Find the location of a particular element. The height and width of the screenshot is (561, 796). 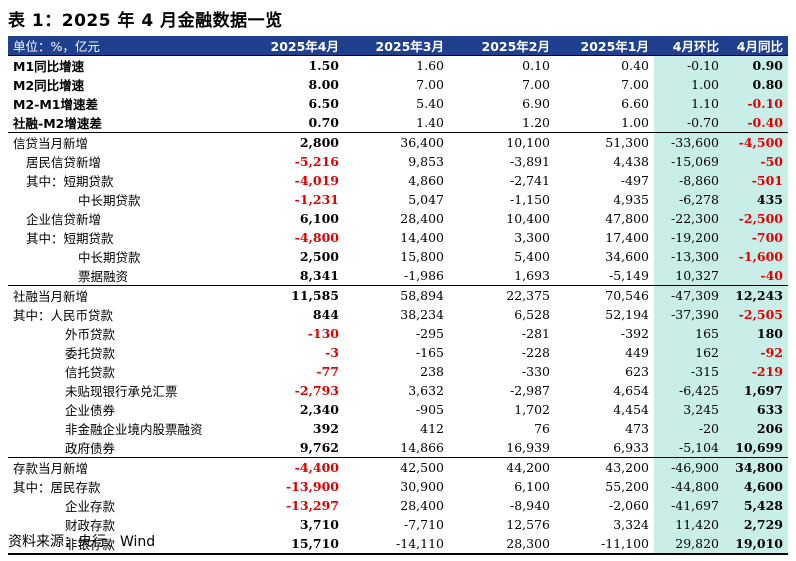

table-row: 中长期贷款 -1,231 5,047 -1,150 4,935 -6,278 435 is located at coordinates (398, 199).